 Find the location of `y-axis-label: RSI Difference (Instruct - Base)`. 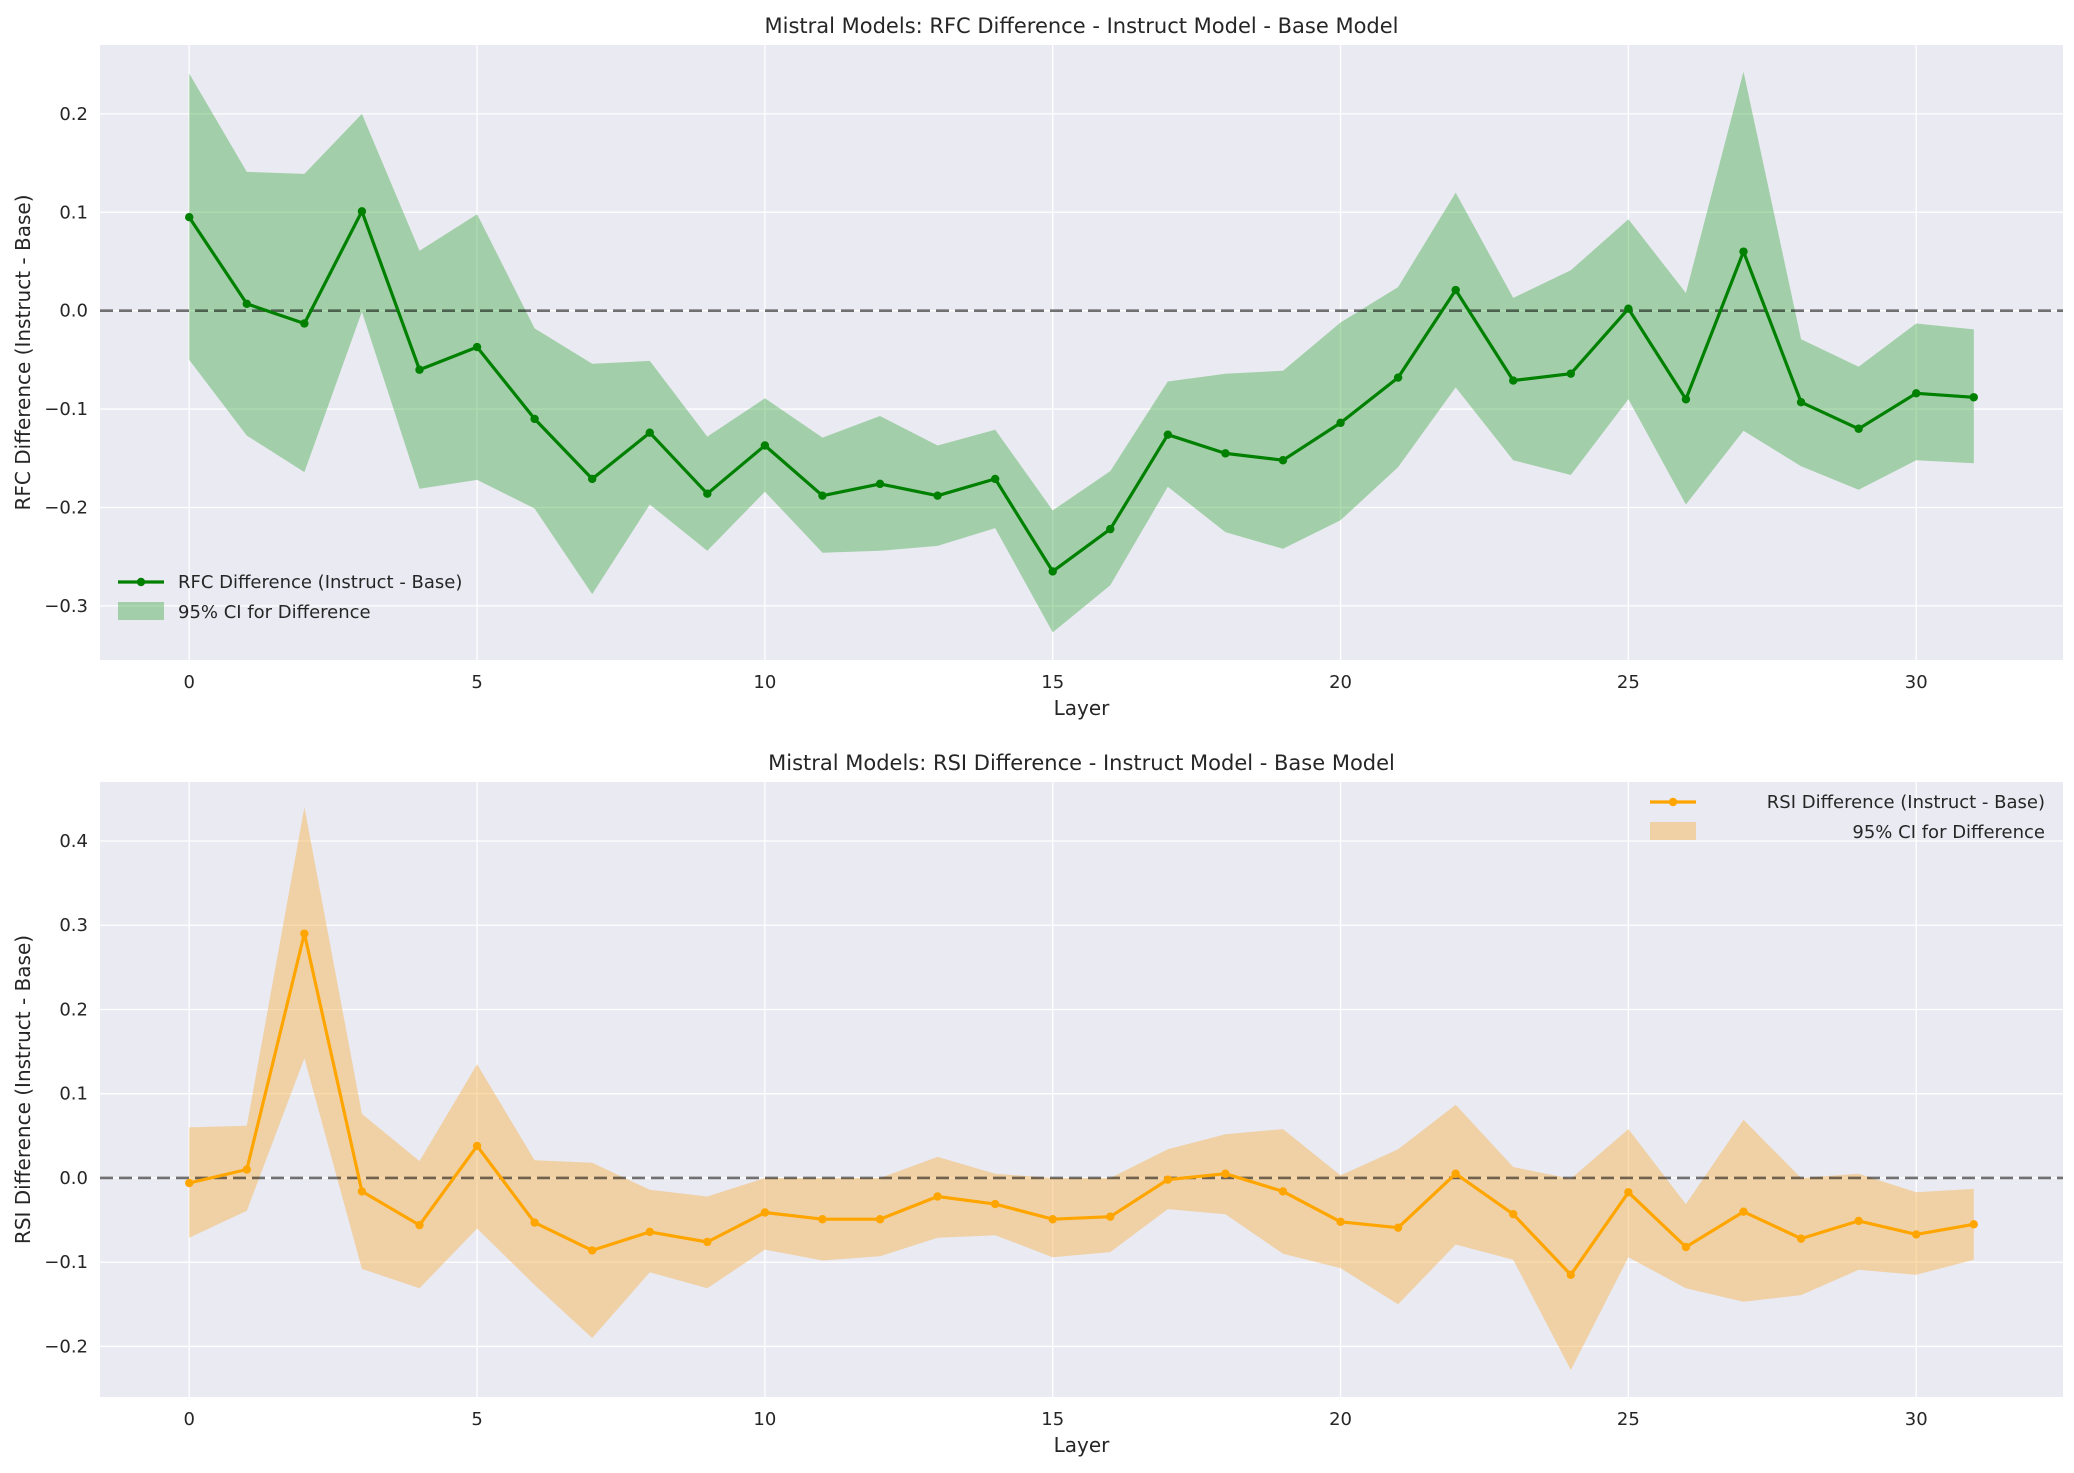

y-axis-label: RSI Difference (Instruct - Base) is located at coordinates (23, 1089).